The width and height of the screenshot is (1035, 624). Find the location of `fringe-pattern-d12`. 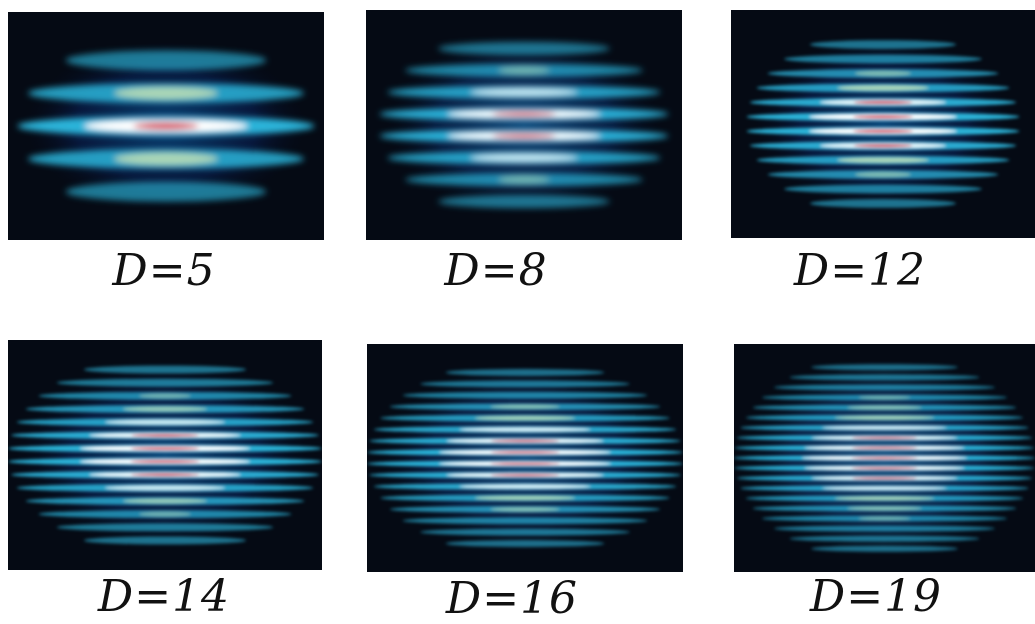

fringe-pattern-d12 is located at coordinates (883, 124).